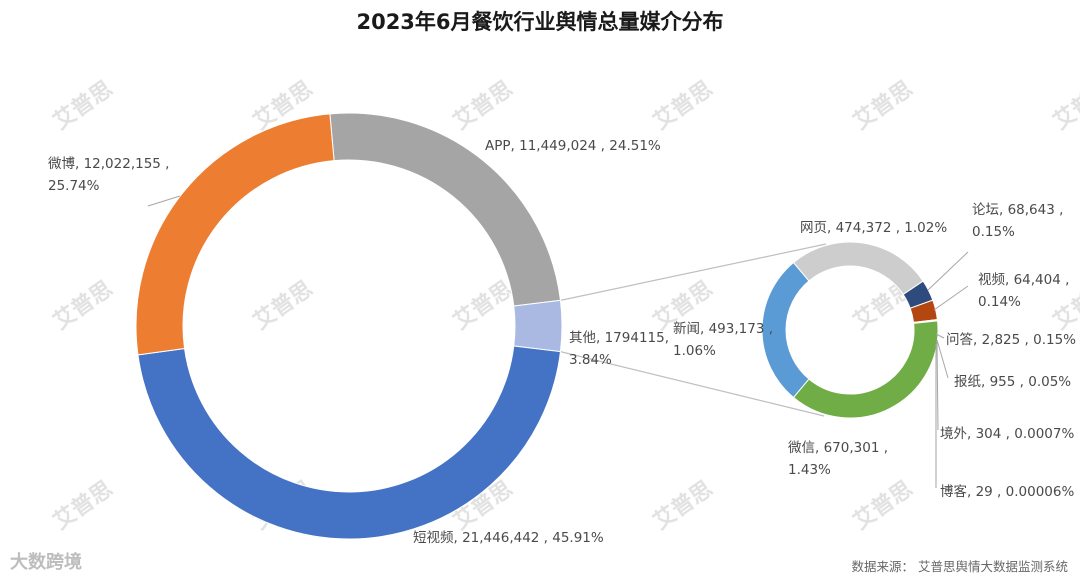 This screenshot has height=582, width=1080. Describe the element at coordinates (683, 505) in the screenshot. I see `watermark-15: 艾普思` at that location.